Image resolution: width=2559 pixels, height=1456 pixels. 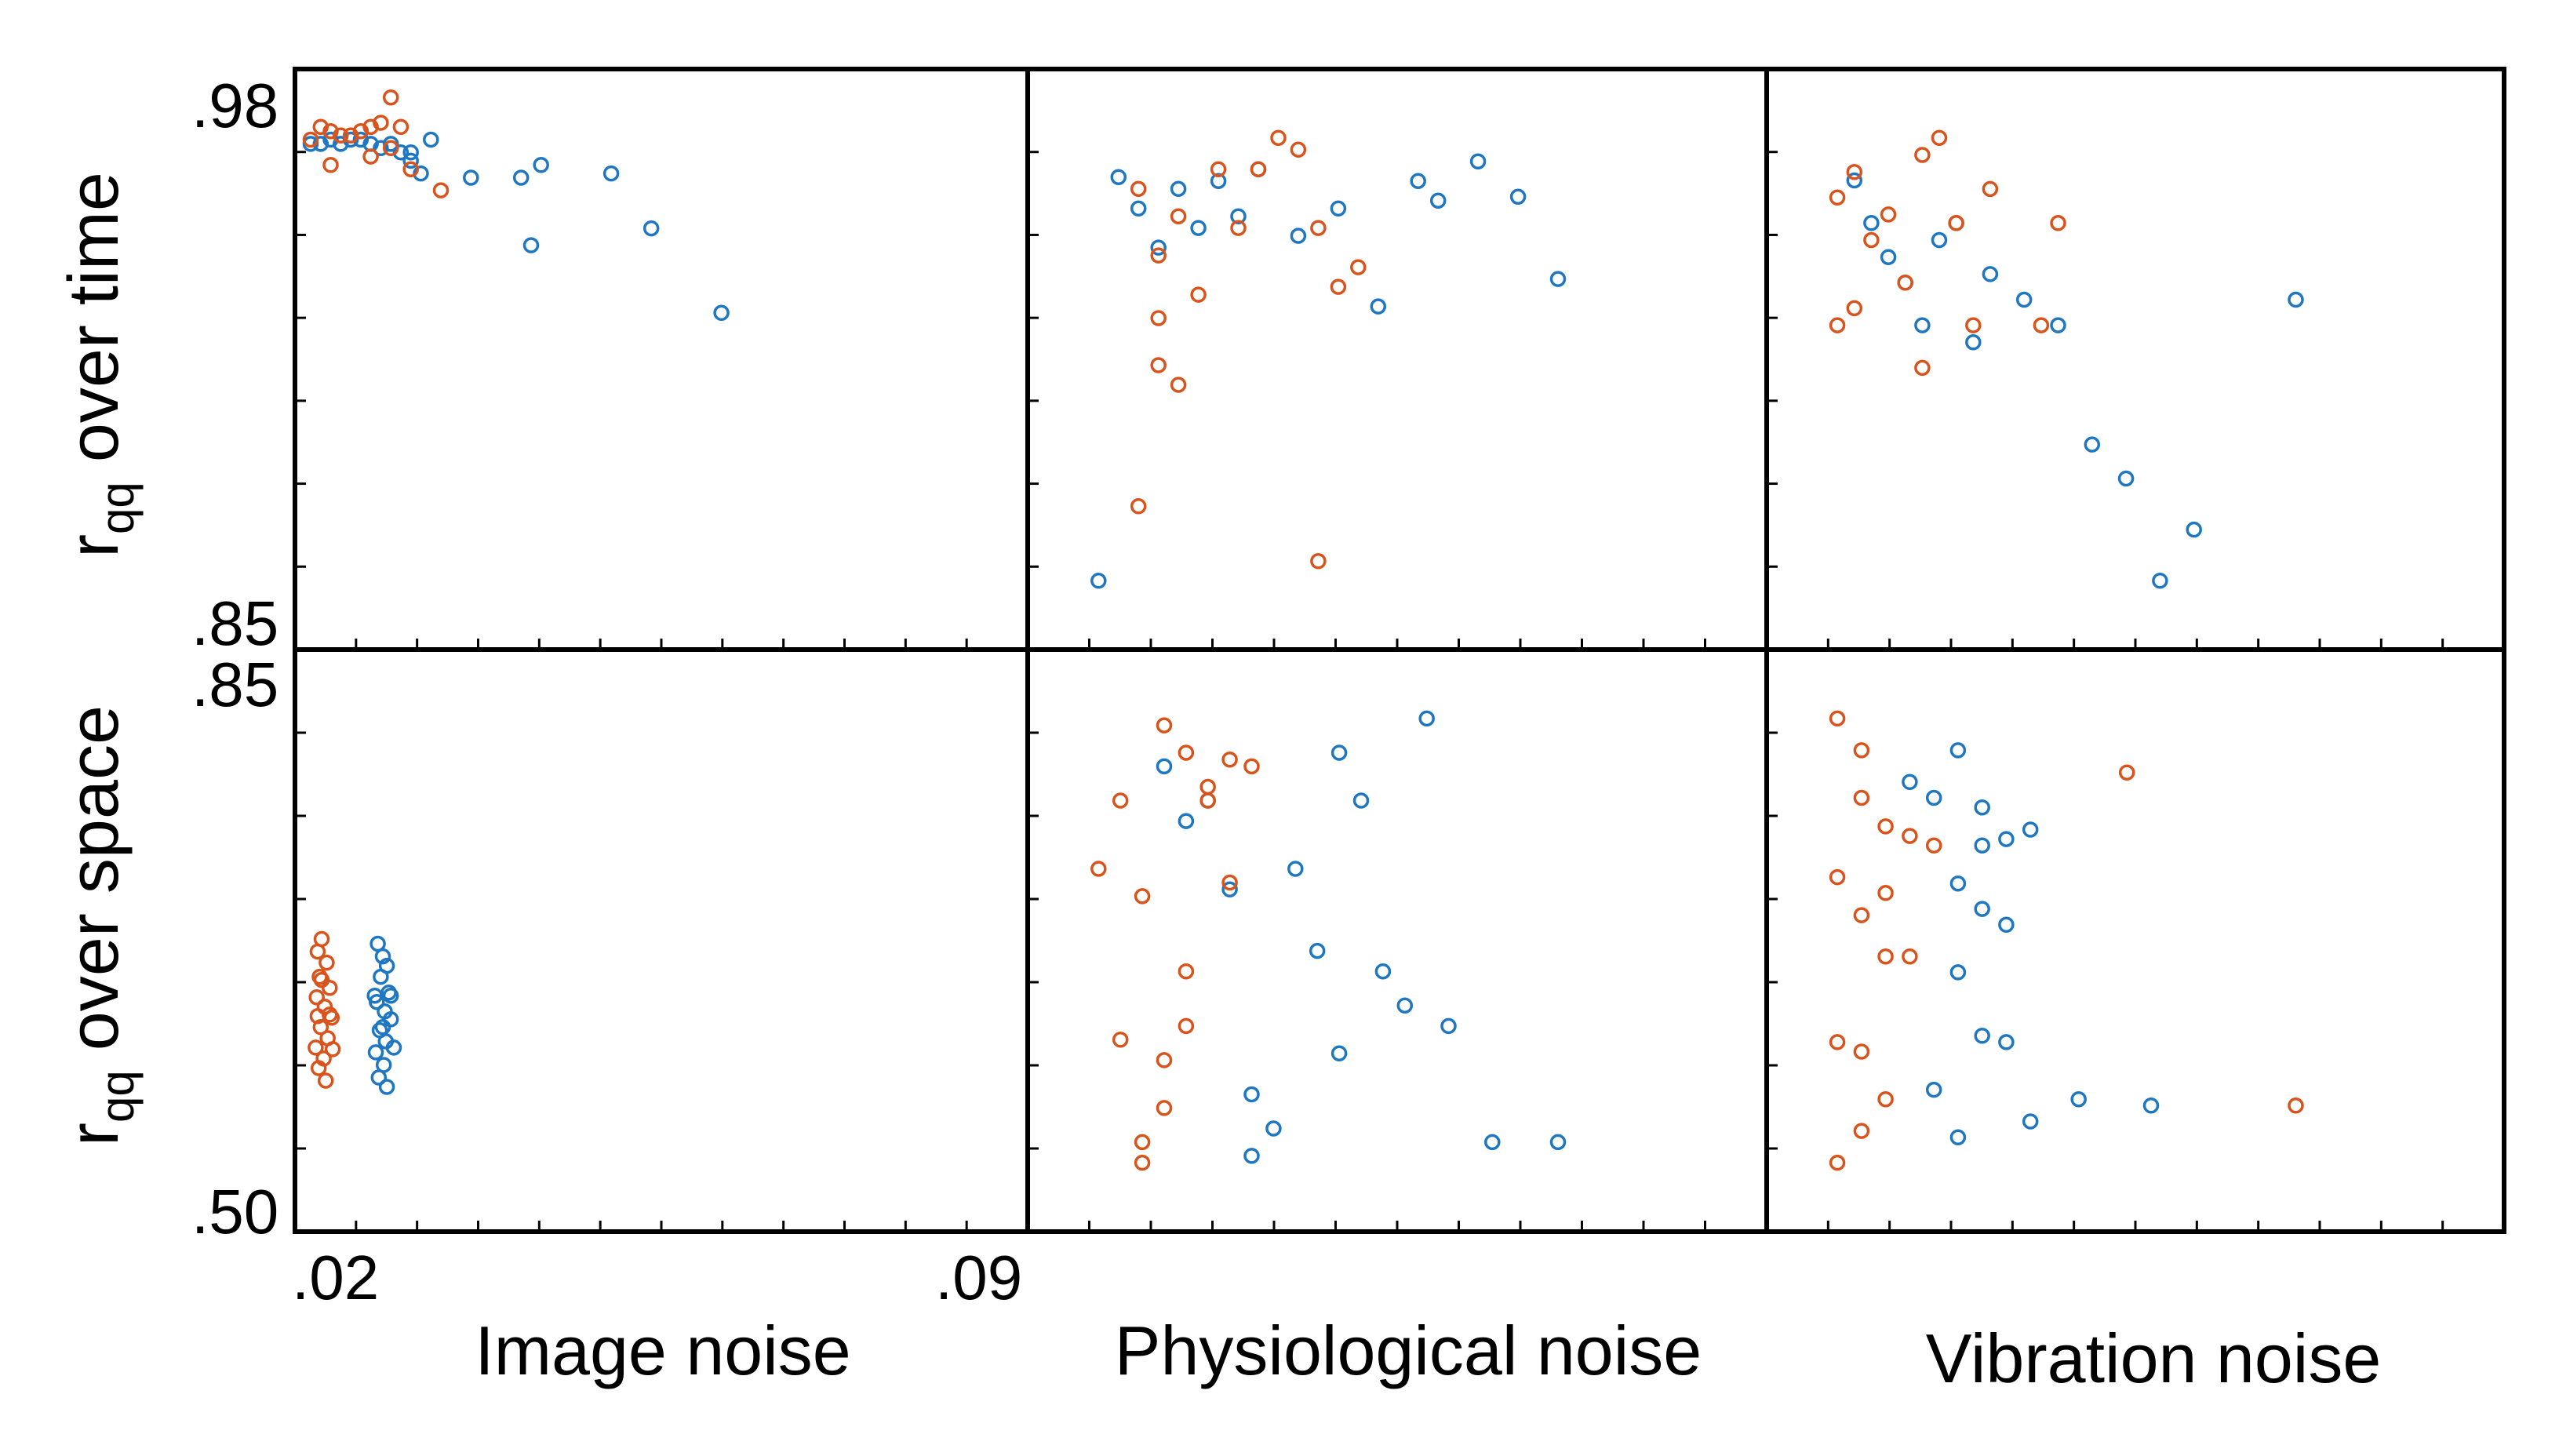 I want to click on tick-label-bottom-y-min: .50, so click(x=234, y=1212).